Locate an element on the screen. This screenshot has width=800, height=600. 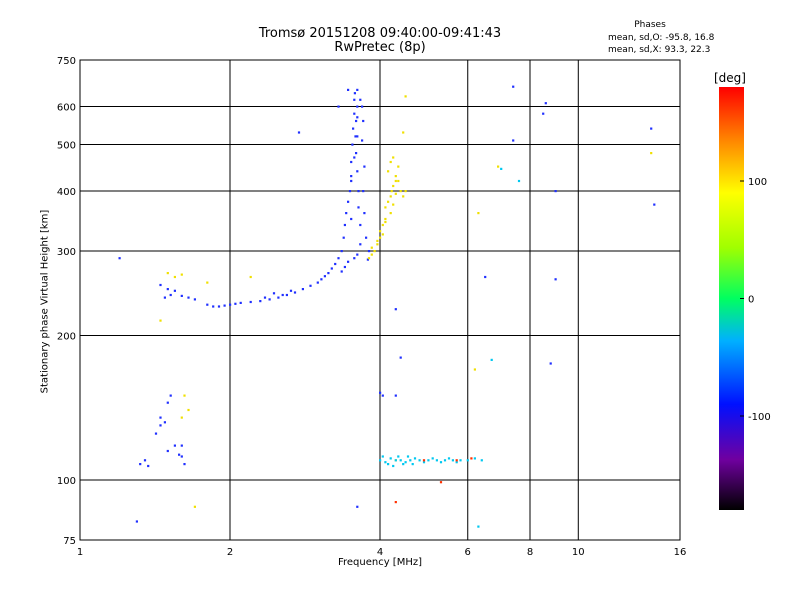
phases-legend-title: Phases is located at coordinates (650, 25).